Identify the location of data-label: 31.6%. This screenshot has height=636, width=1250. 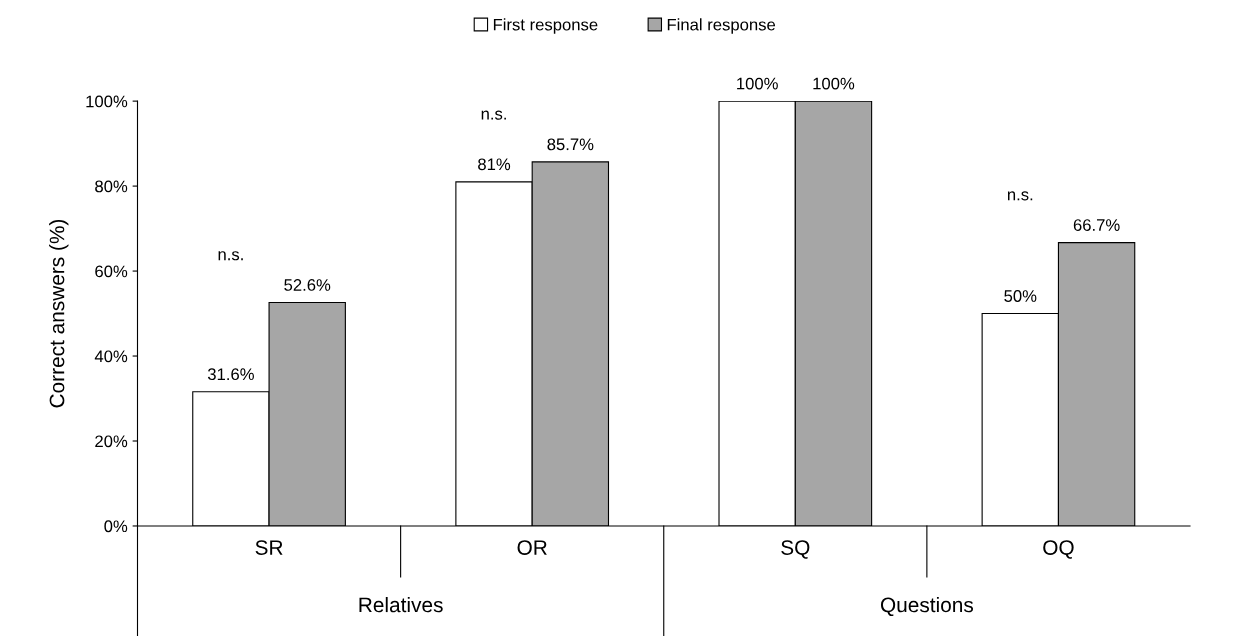
(230, 374).